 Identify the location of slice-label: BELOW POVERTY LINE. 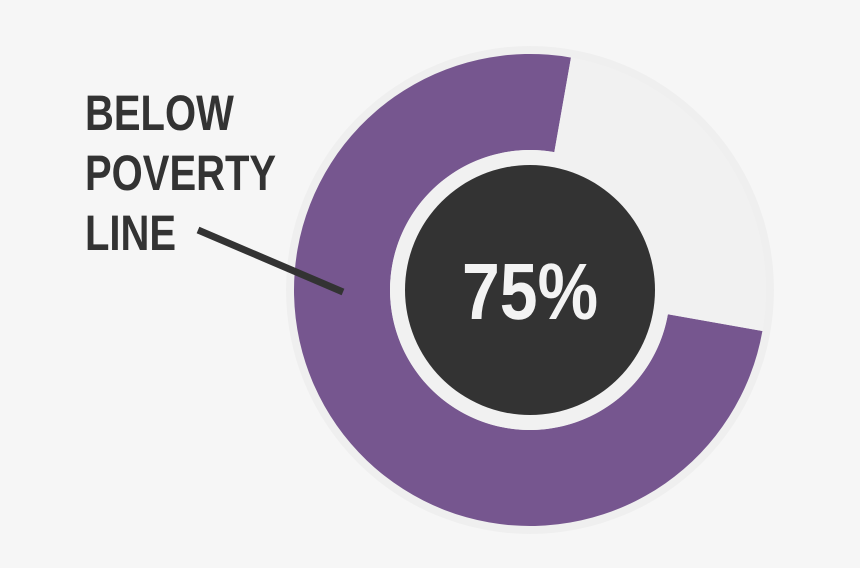
(180, 173).